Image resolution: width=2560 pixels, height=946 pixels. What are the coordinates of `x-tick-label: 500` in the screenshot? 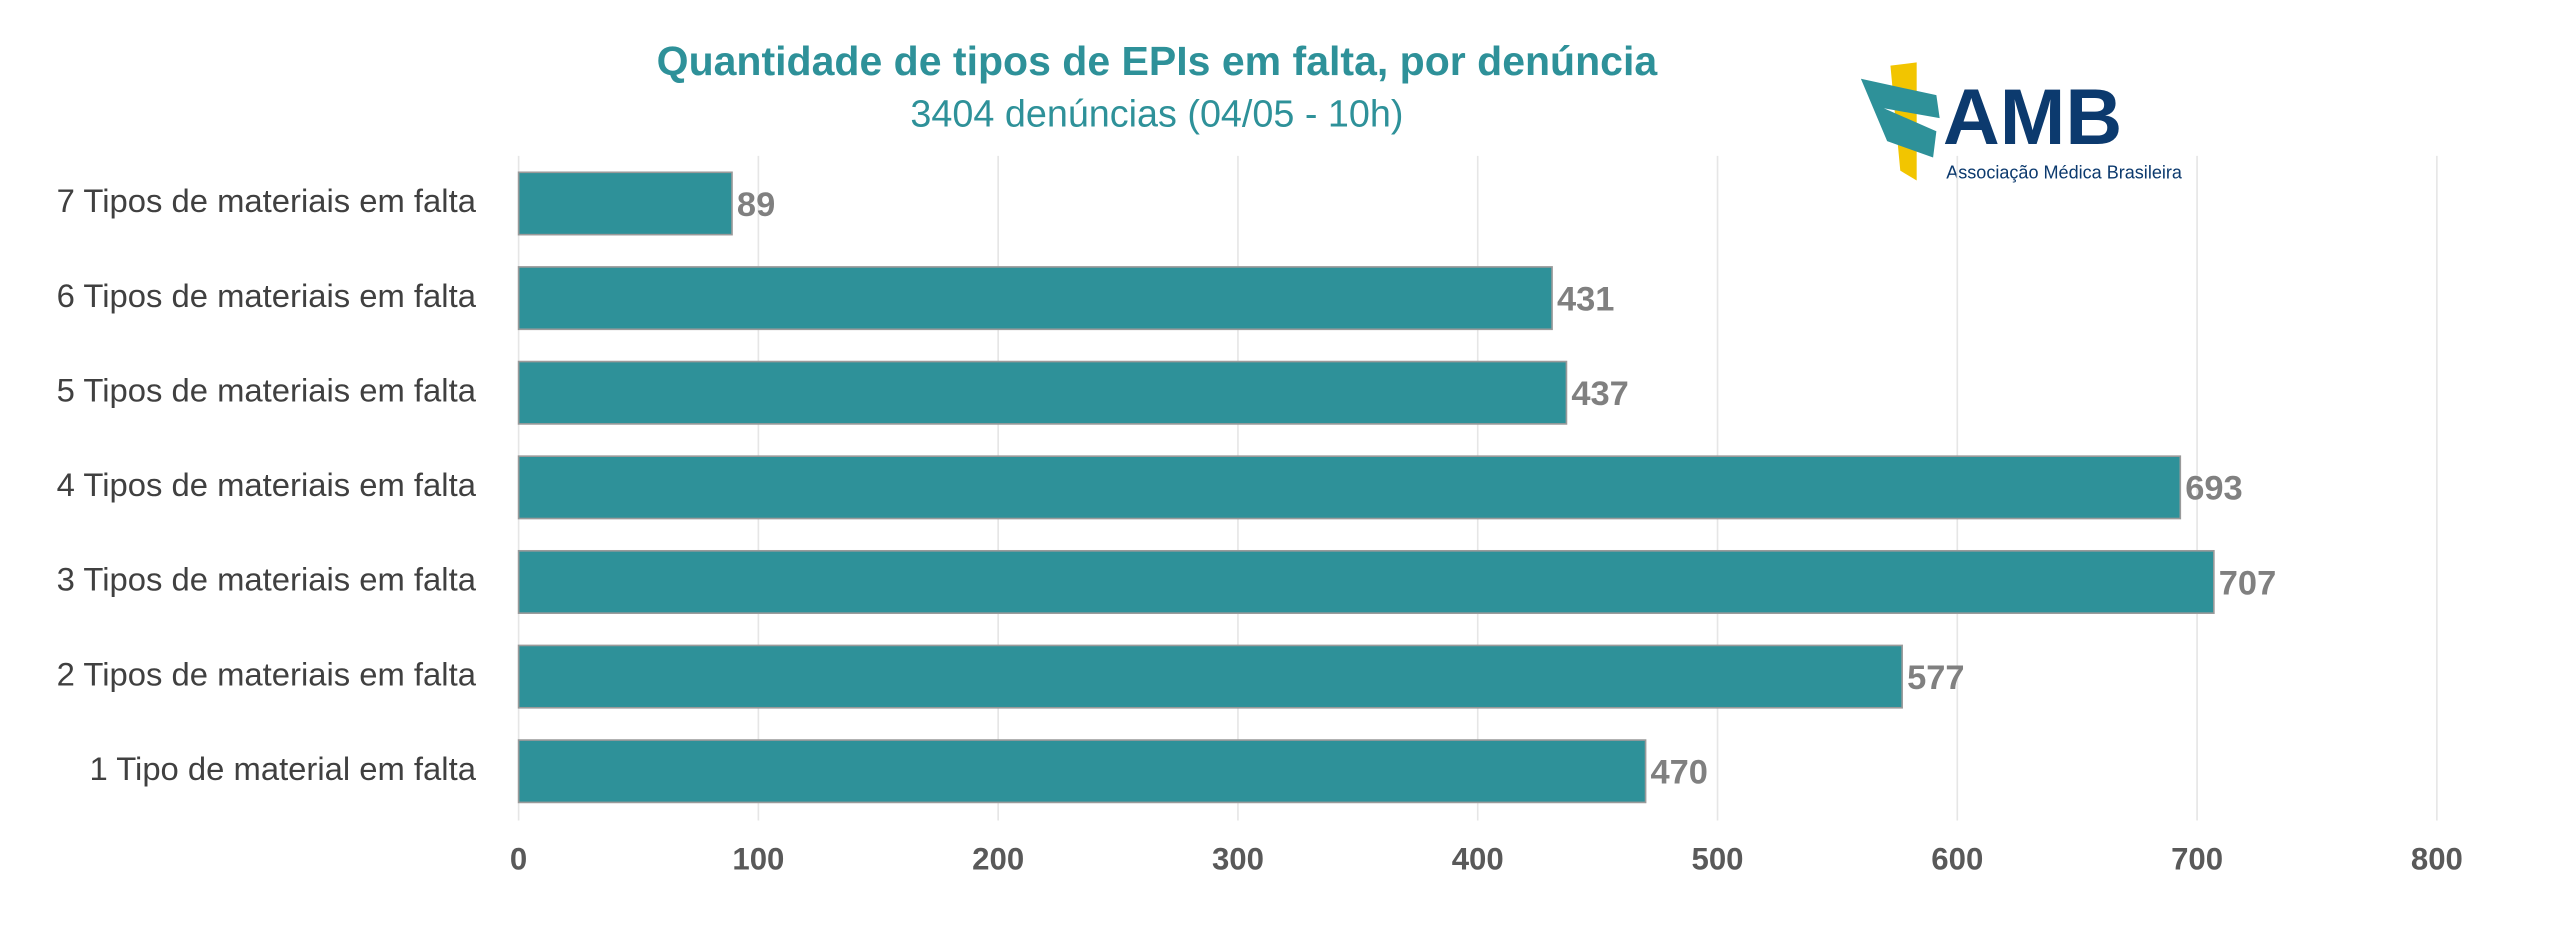 It's located at (1718, 859).